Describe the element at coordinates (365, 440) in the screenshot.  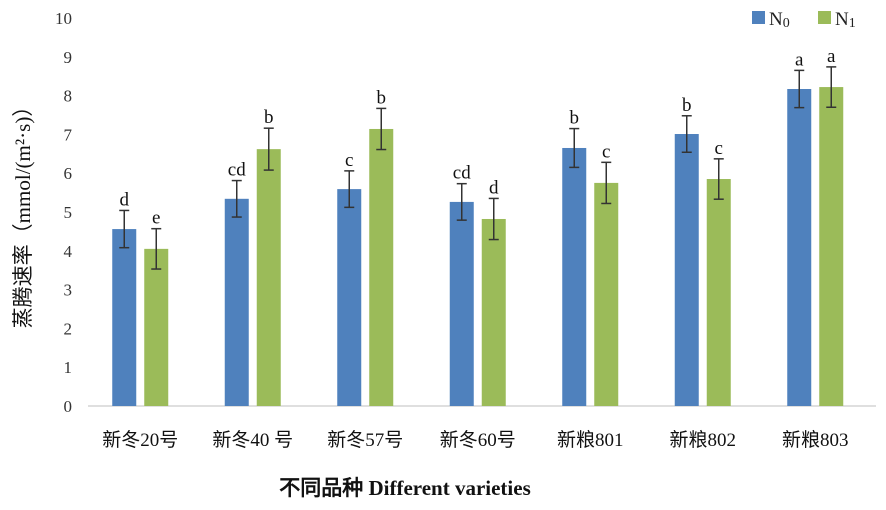
I see `x-tick-label: 新冬57号` at that location.